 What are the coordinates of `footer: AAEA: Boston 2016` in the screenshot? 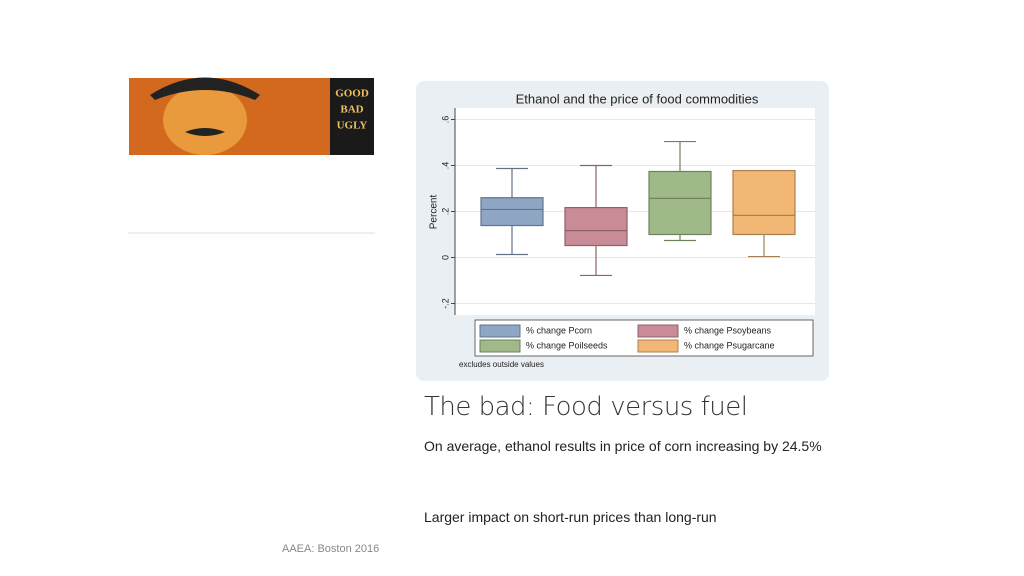 It's located at (331, 549).